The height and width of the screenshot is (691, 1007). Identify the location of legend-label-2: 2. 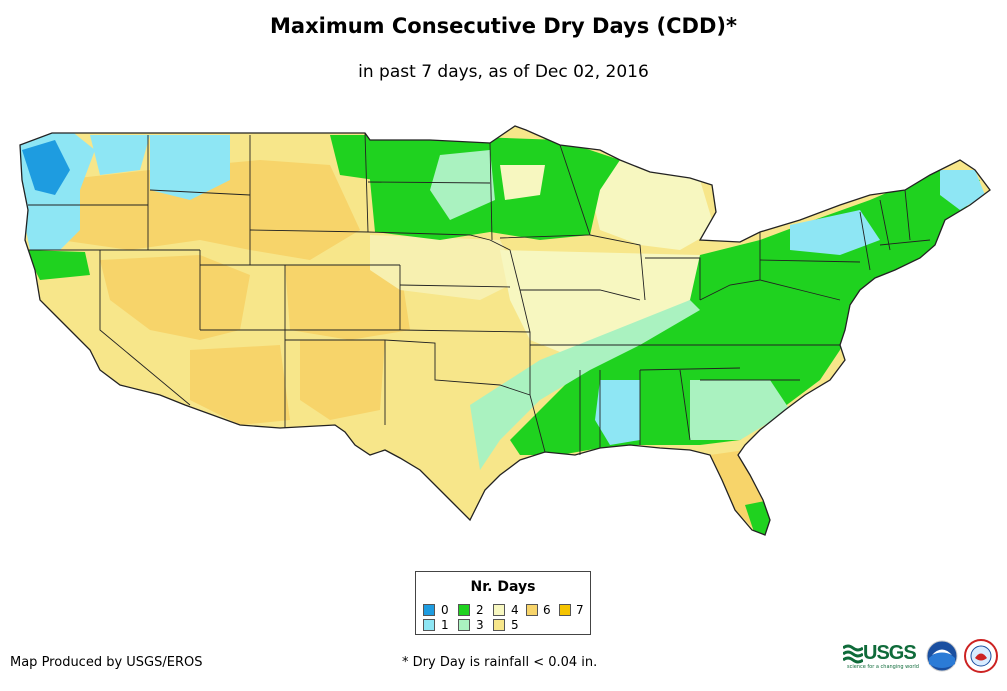
(480, 610).